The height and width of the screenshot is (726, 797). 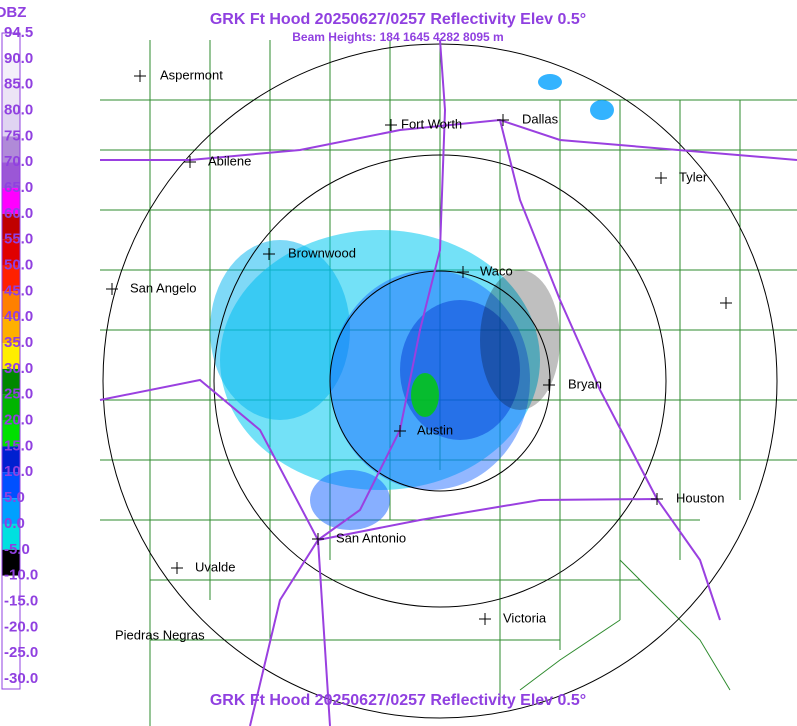 What do you see at coordinates (18, 32) in the screenshot?
I see `legend-label: 94.5` at bounding box center [18, 32].